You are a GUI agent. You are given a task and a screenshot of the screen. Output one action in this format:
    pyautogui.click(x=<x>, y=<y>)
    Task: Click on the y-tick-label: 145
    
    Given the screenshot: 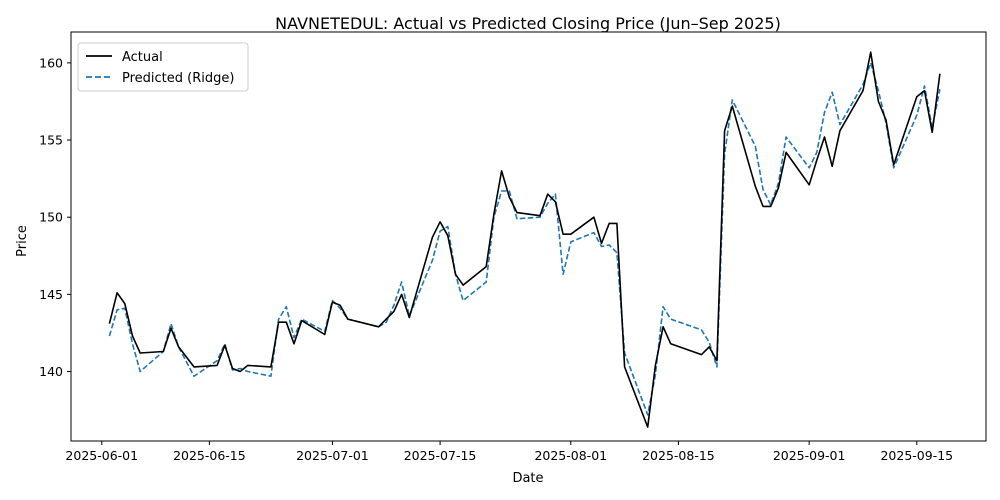 What is the action you would take?
    pyautogui.click(x=51, y=294)
    